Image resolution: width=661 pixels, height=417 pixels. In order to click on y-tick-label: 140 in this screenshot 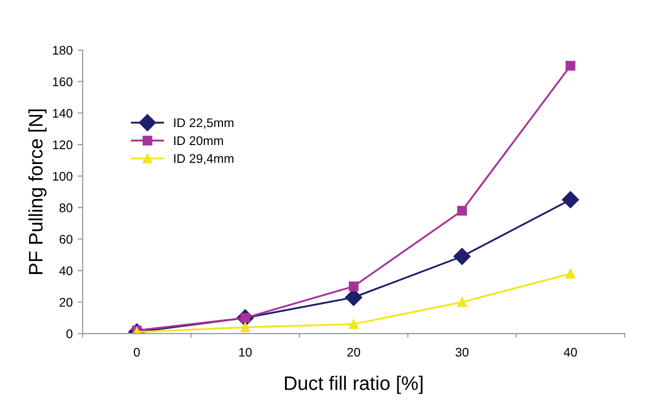, I will do `click(62, 113)`.